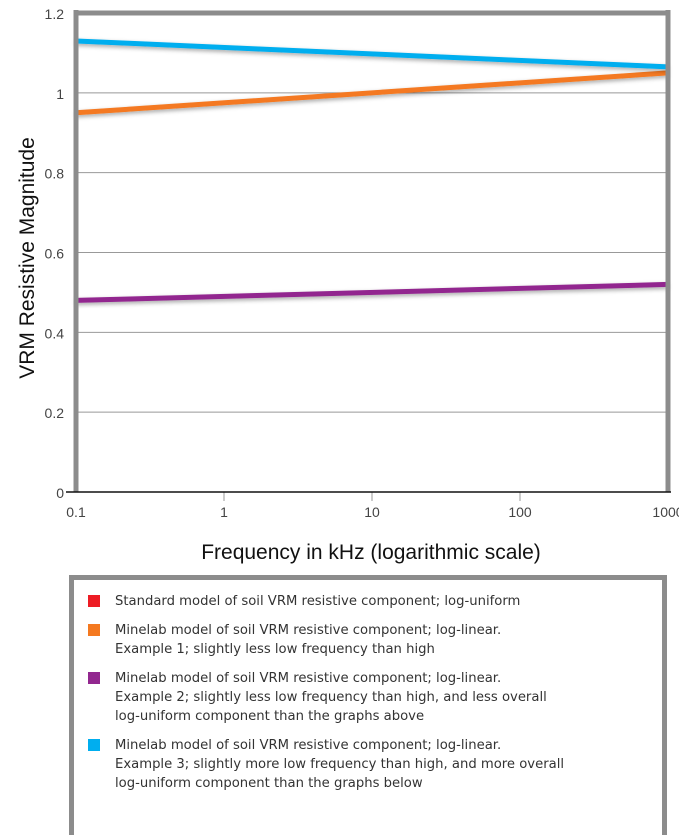 Image resolution: width=679 pixels, height=835 pixels. What do you see at coordinates (665, 512) in the screenshot?
I see `x-tick-label: 1000` at bounding box center [665, 512].